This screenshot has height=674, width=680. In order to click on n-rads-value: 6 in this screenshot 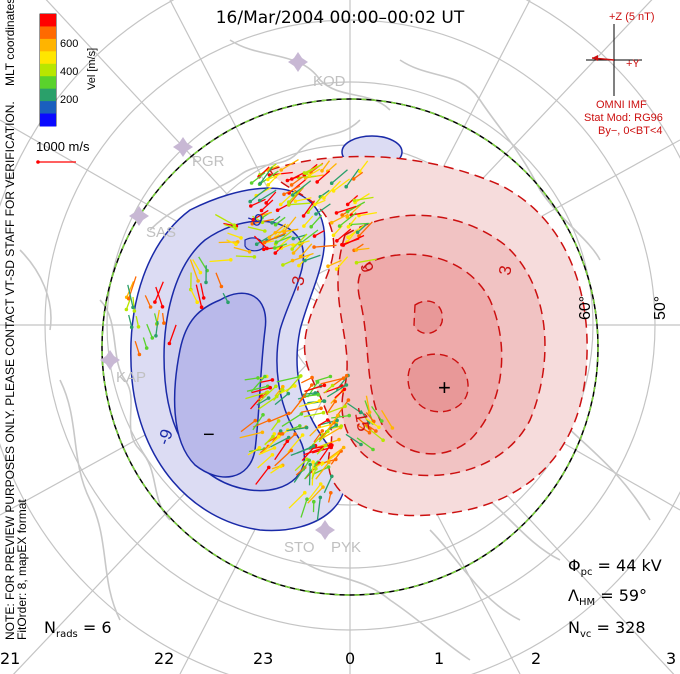, I will do `click(106, 627)`.